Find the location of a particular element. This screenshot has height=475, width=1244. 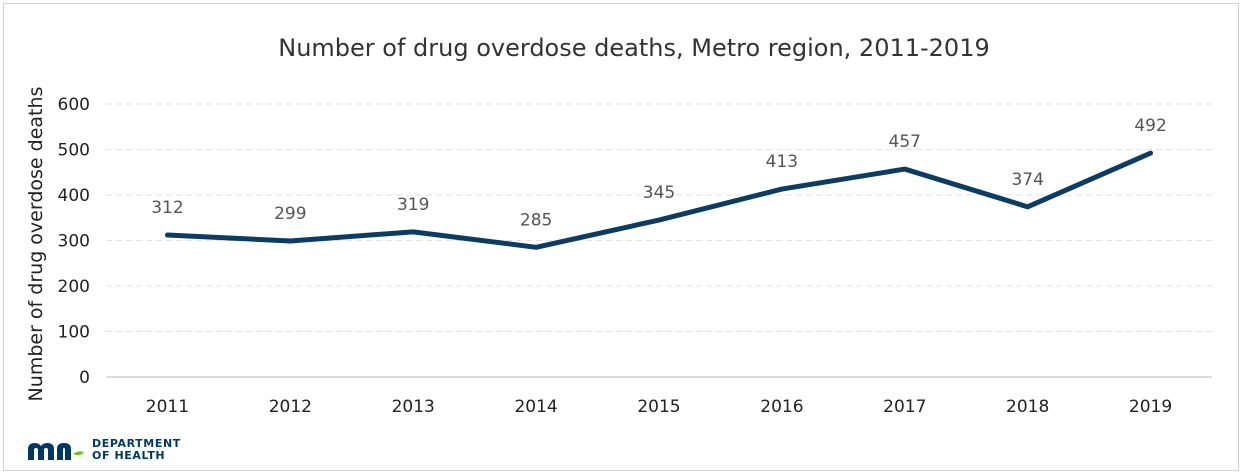

data-label: 413 is located at coordinates (782, 162).